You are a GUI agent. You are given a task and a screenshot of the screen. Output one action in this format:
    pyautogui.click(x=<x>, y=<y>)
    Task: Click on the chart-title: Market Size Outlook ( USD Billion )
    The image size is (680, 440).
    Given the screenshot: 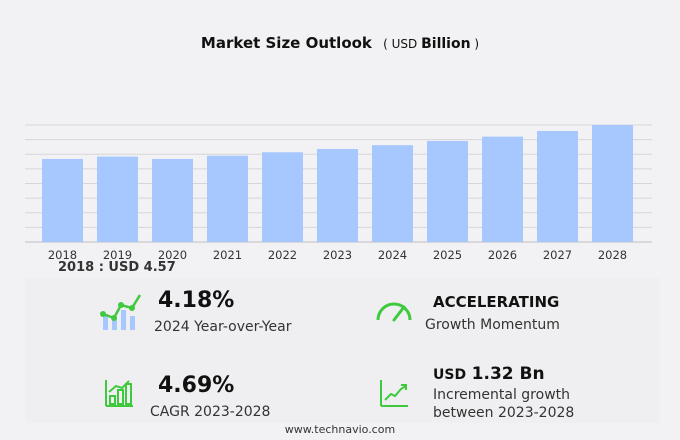 What is the action you would take?
    pyautogui.click(x=340, y=43)
    